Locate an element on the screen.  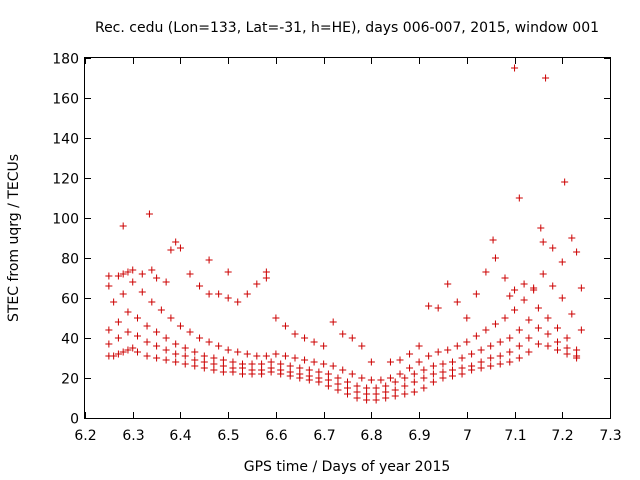
x-tick-label: 6.7 is located at coordinates (324, 436).